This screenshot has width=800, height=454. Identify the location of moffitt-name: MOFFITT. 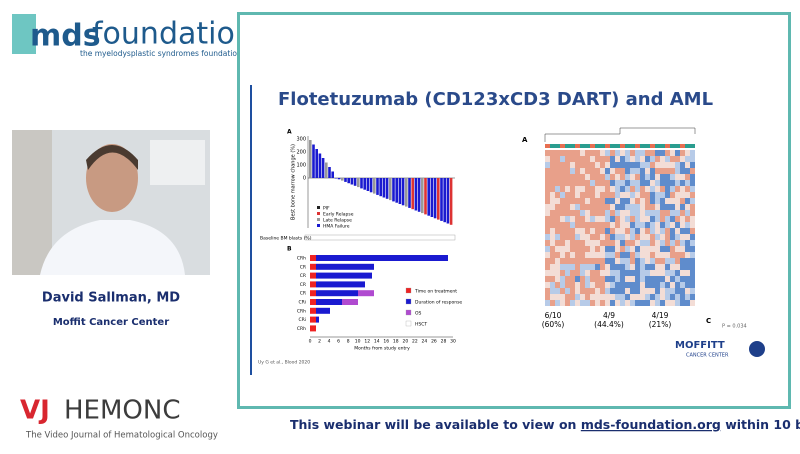
(700, 345).